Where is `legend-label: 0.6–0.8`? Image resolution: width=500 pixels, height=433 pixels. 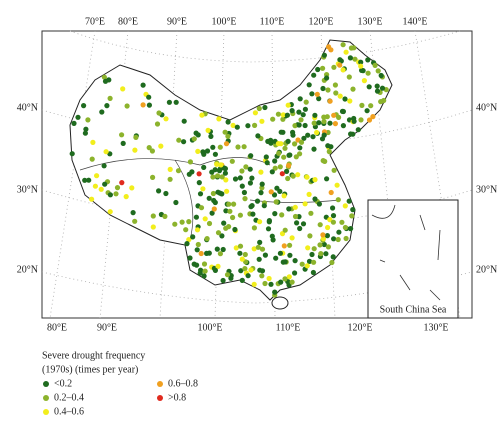 legend-label: 0.6–0.8 is located at coordinates (183, 383).